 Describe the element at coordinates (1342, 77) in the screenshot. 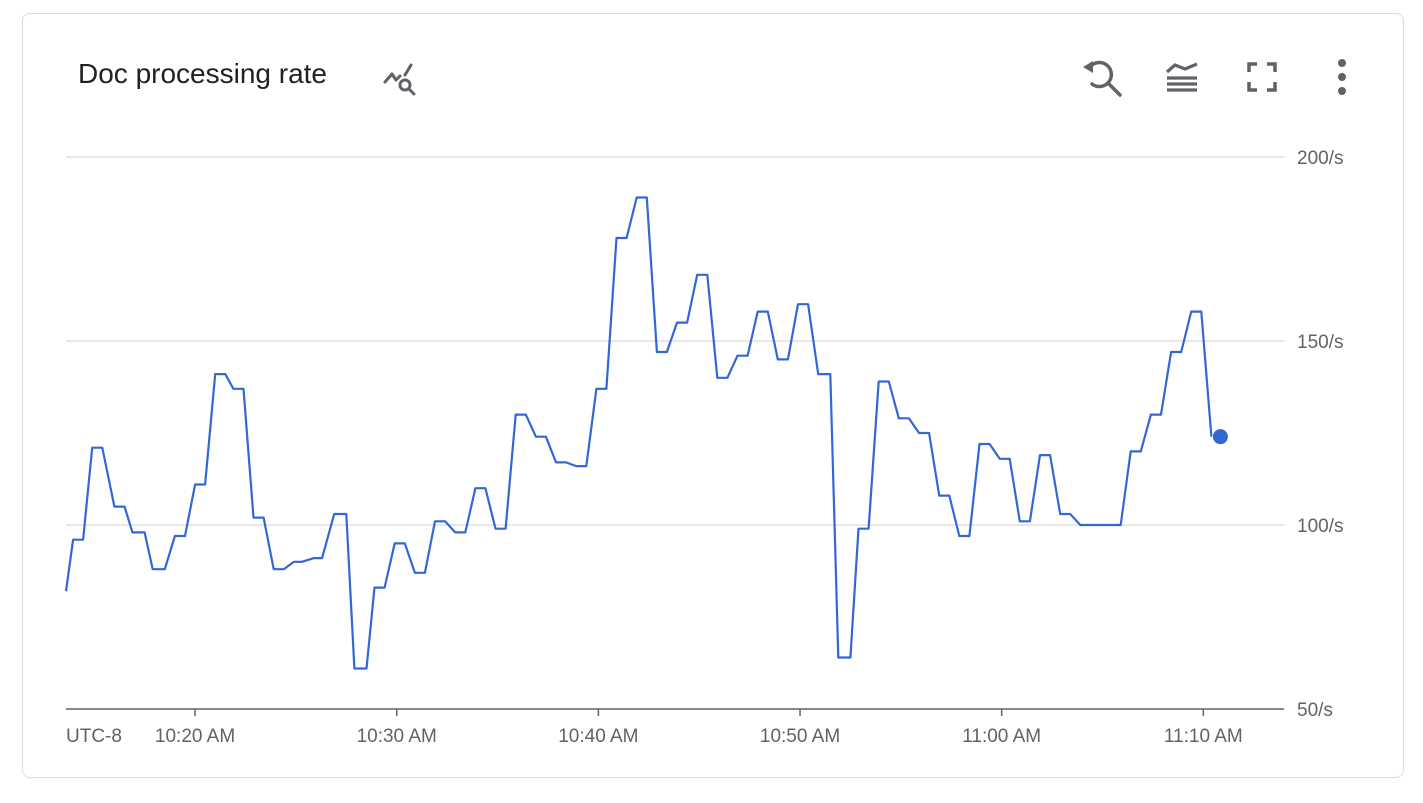

I see `more-vert-icon` at that location.